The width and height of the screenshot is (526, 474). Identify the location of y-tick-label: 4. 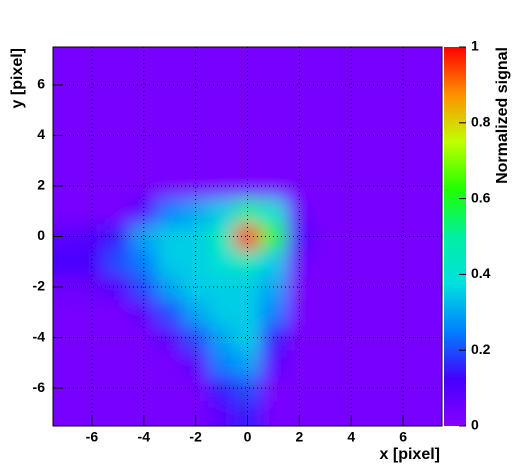
(41, 134).